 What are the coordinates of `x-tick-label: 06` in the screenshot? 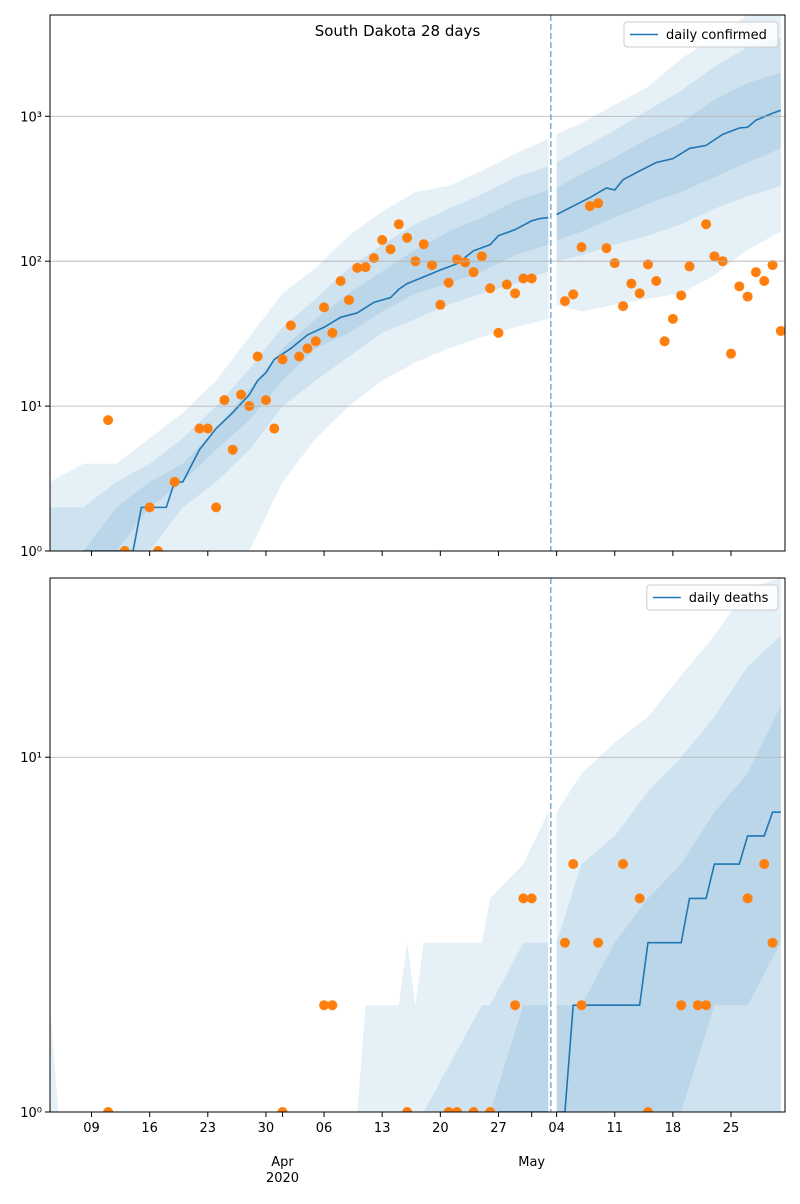 It's located at (324, 1128).